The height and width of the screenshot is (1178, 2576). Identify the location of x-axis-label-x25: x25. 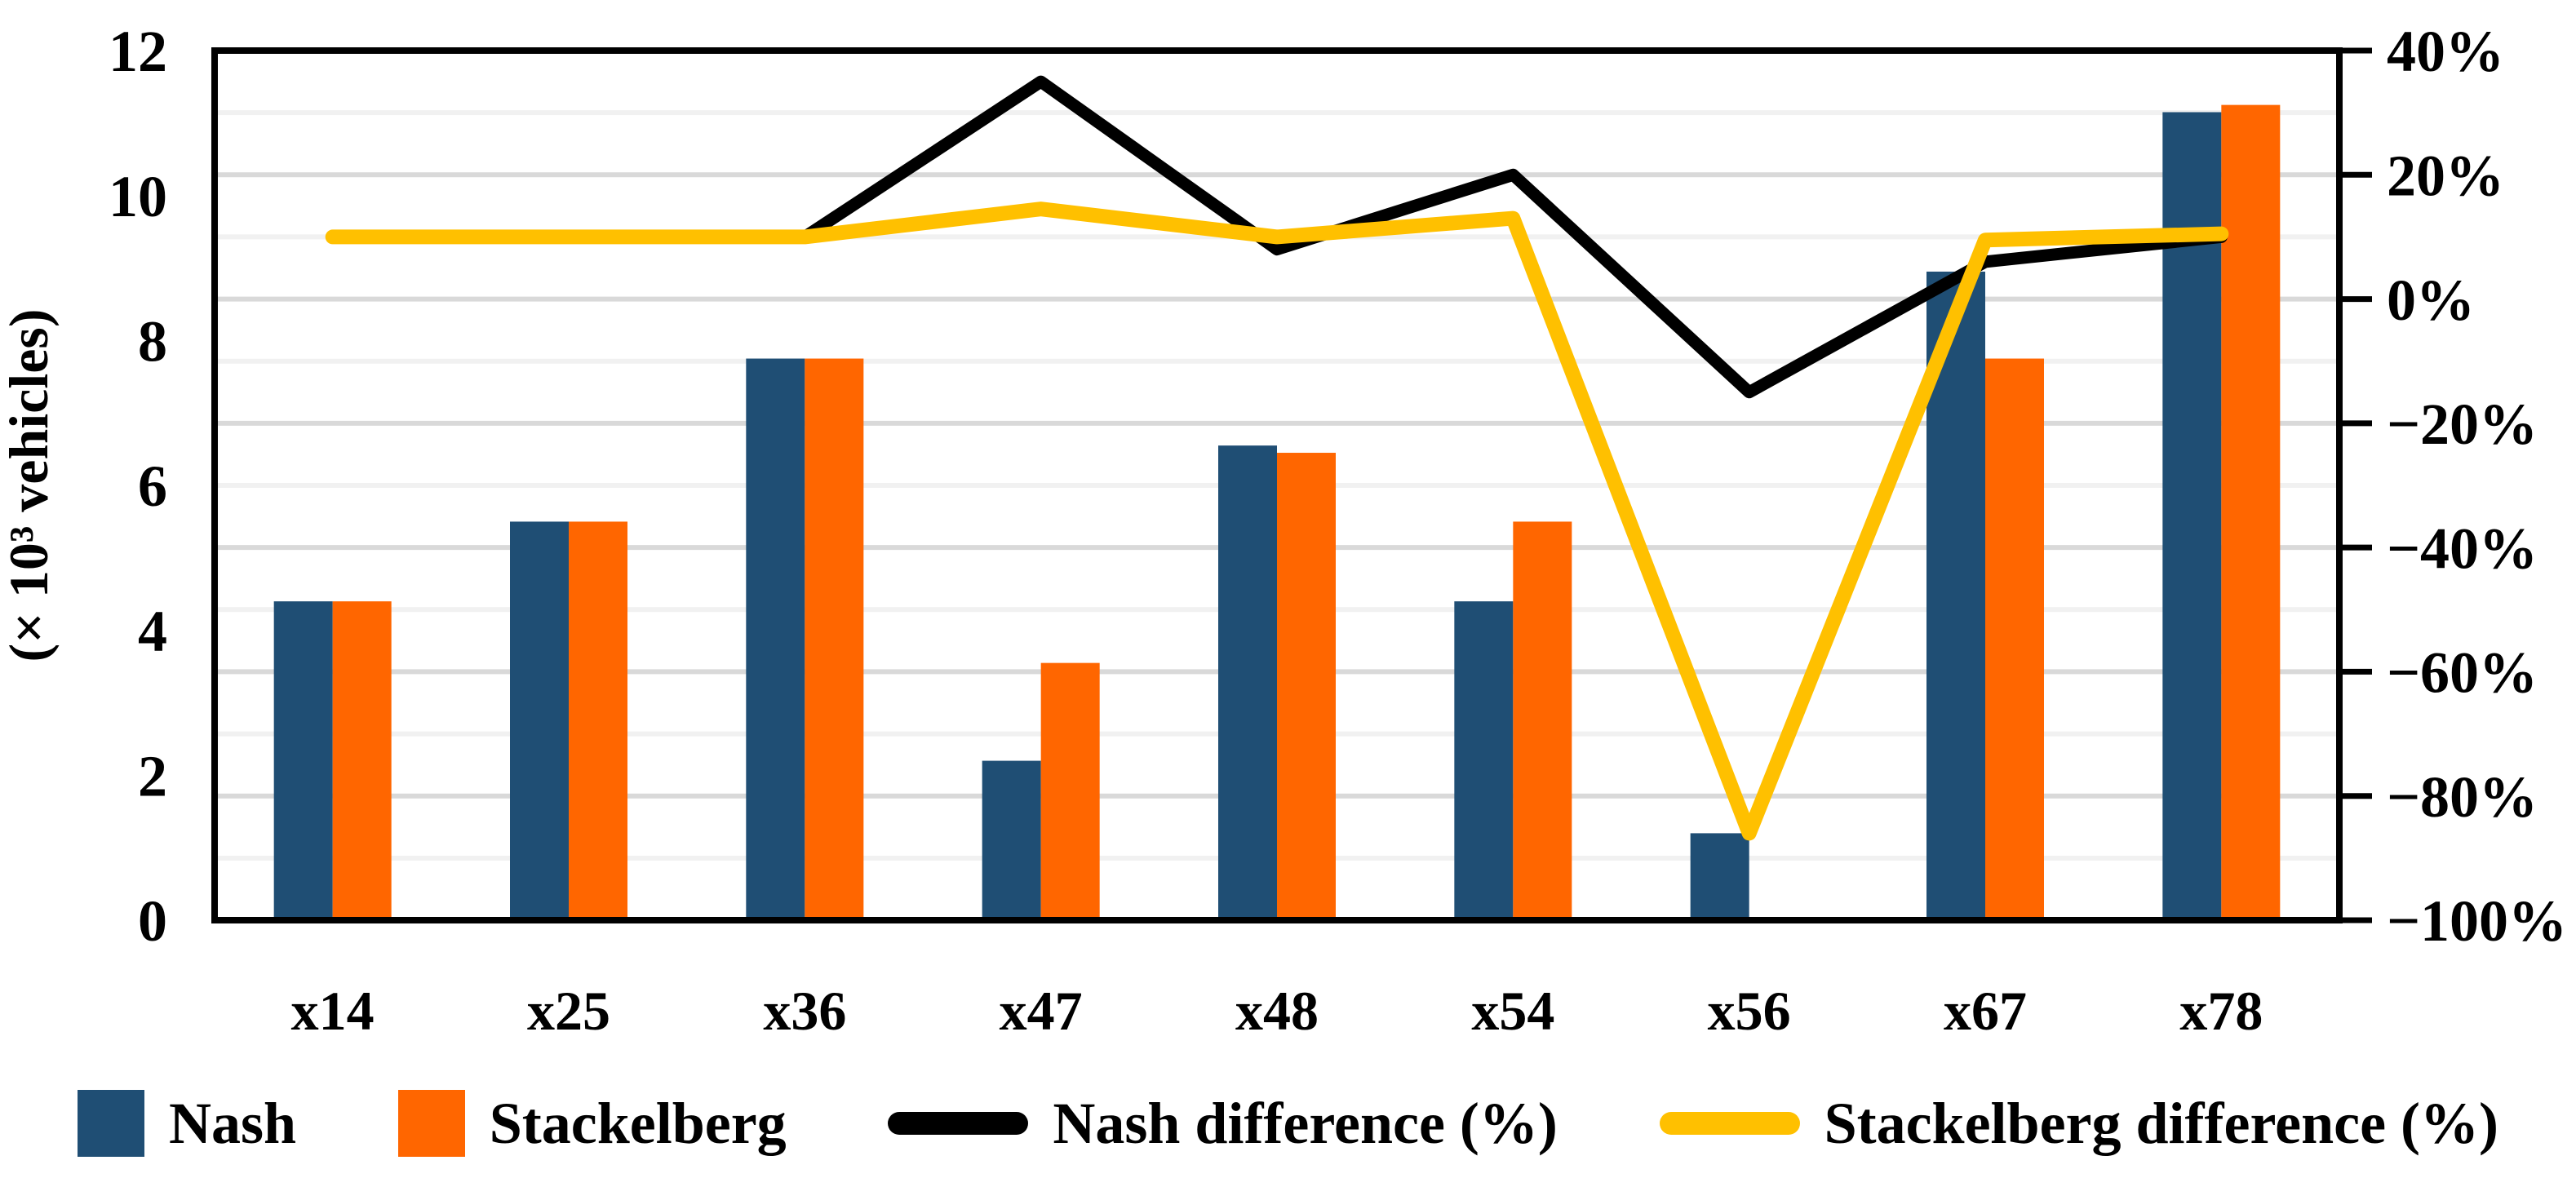
(568, 1011).